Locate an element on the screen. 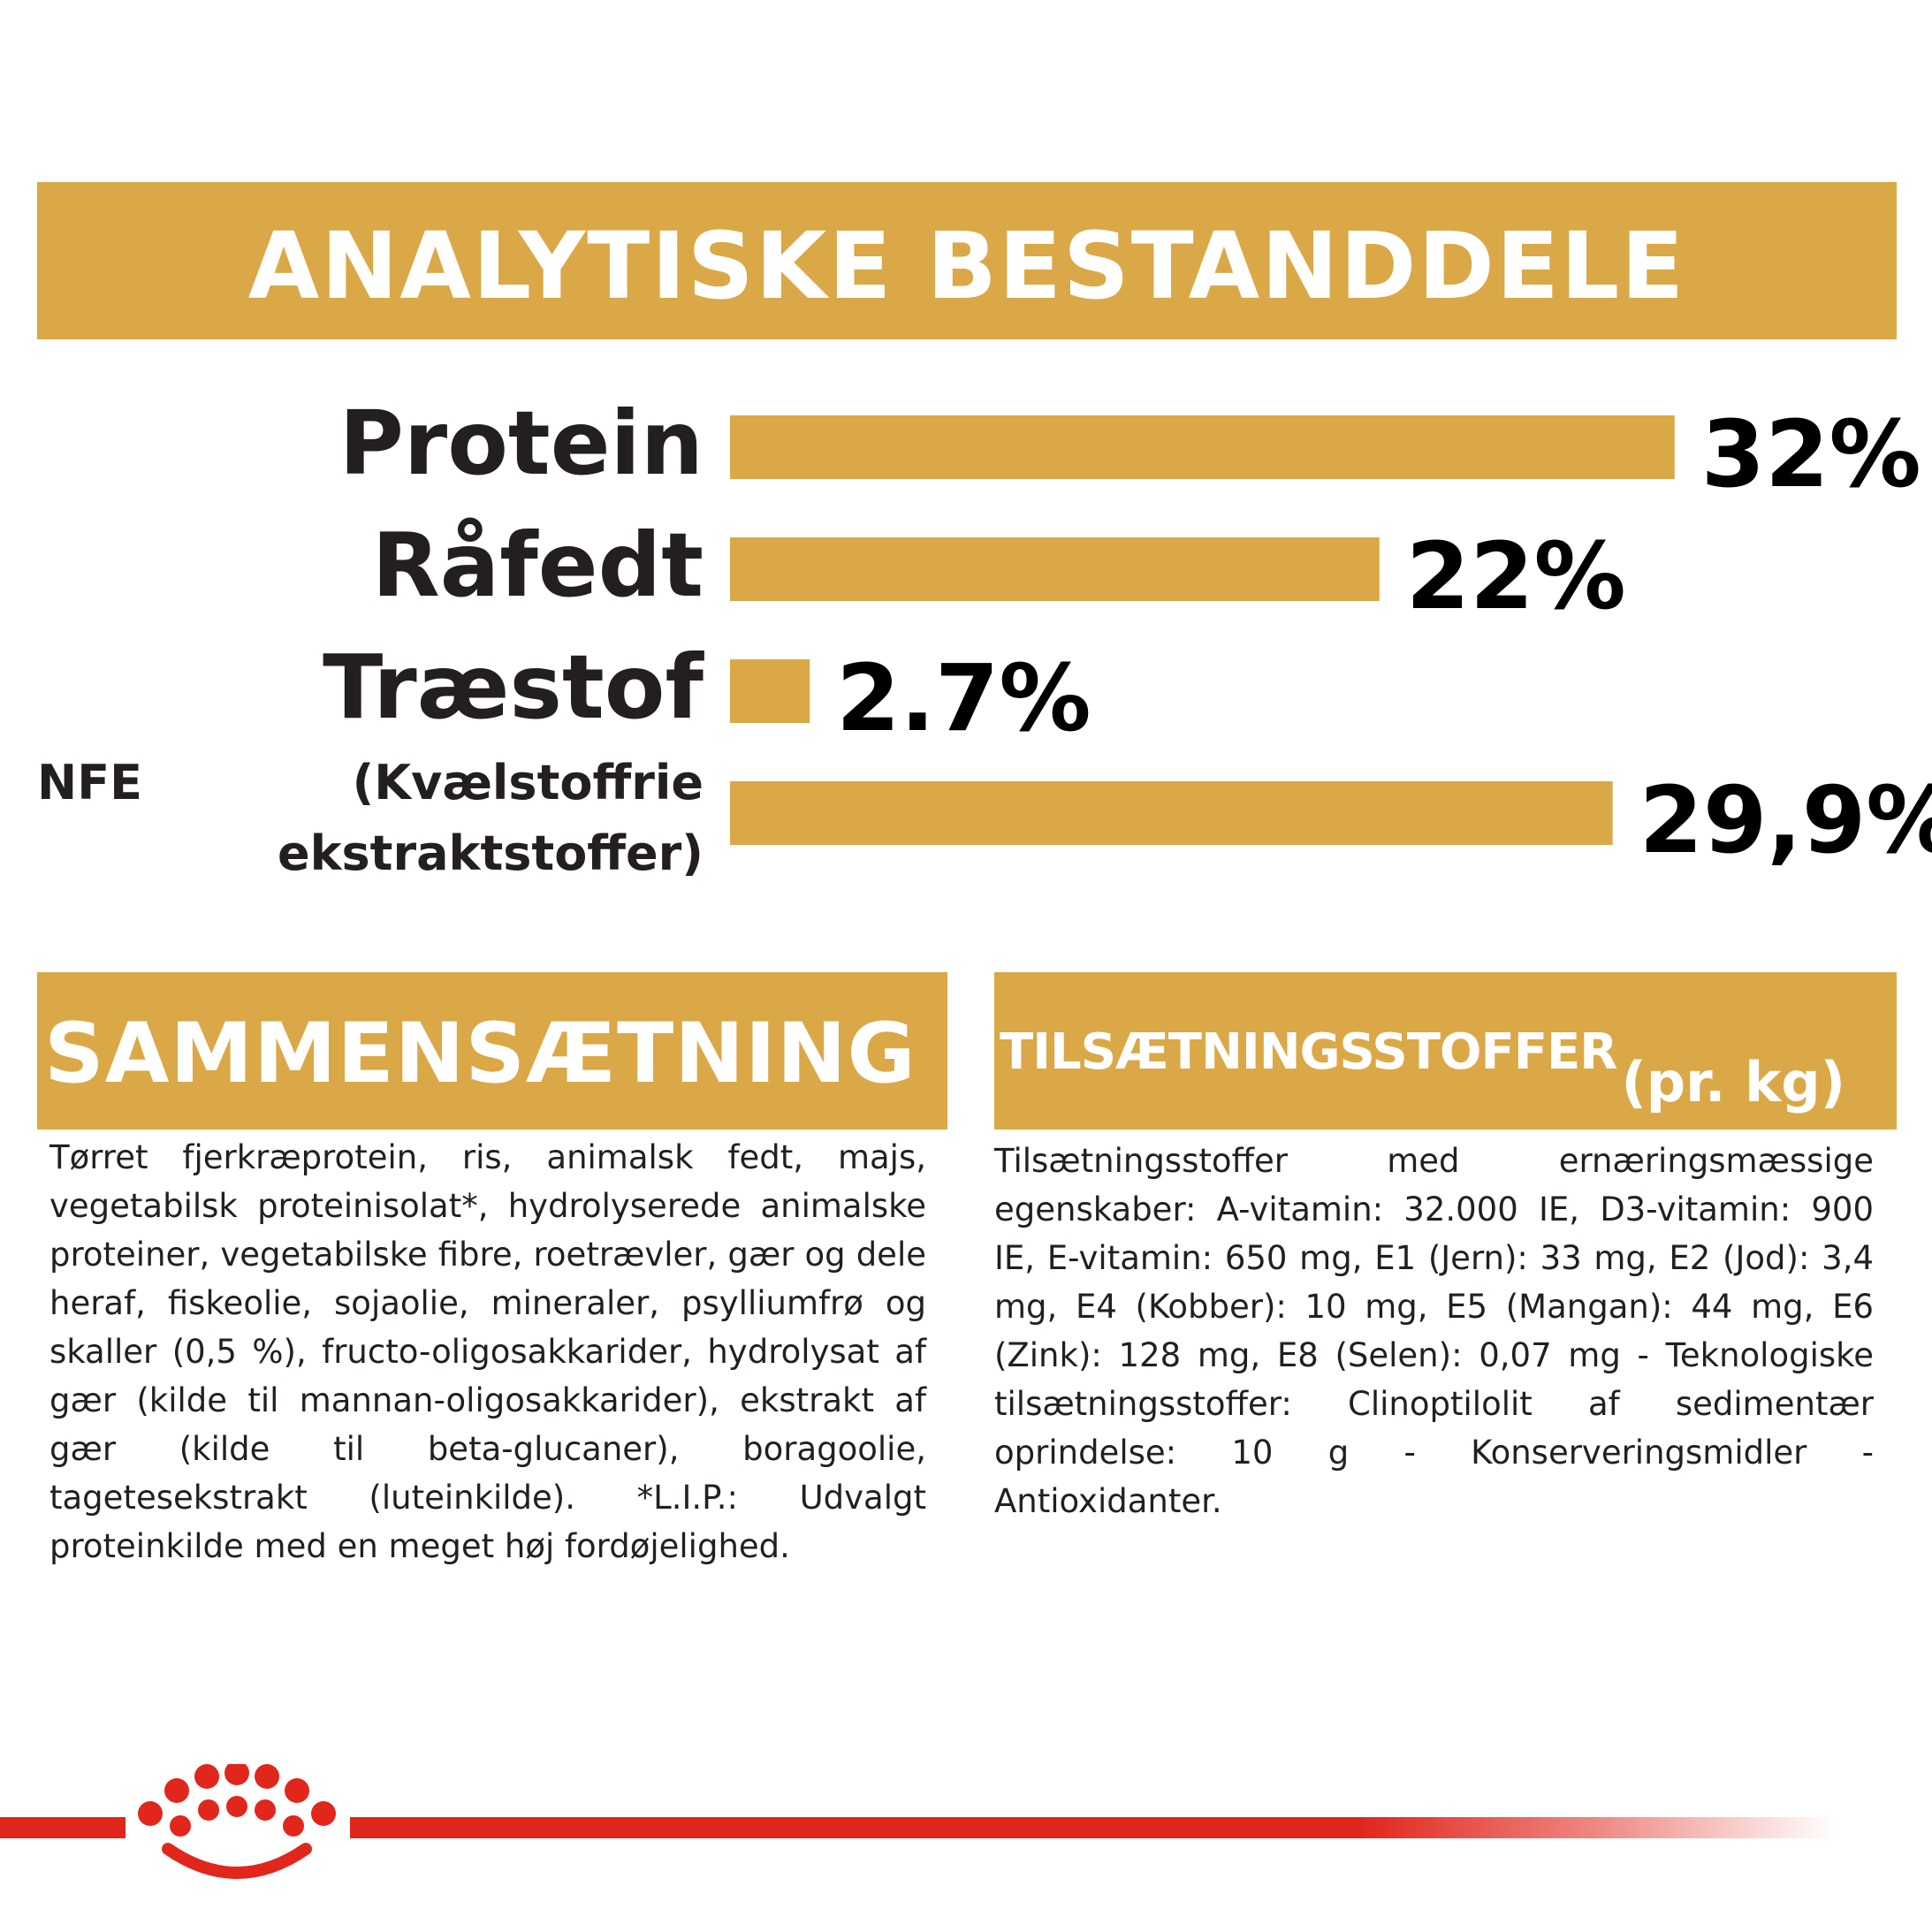 The width and height of the screenshot is (1932, 1932). additives-header: TILSÆTNINGSSTOFFER (pr. kg) is located at coordinates (1445, 1051).